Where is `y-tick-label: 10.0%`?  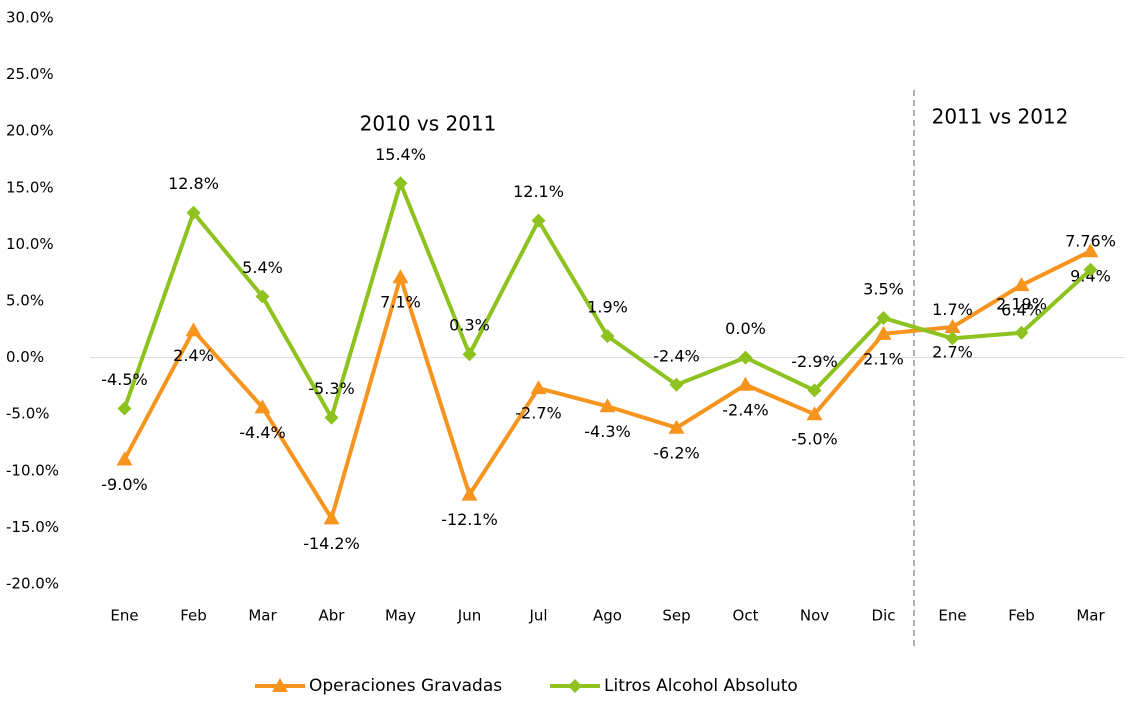 y-tick-label: 10.0% is located at coordinates (30, 244).